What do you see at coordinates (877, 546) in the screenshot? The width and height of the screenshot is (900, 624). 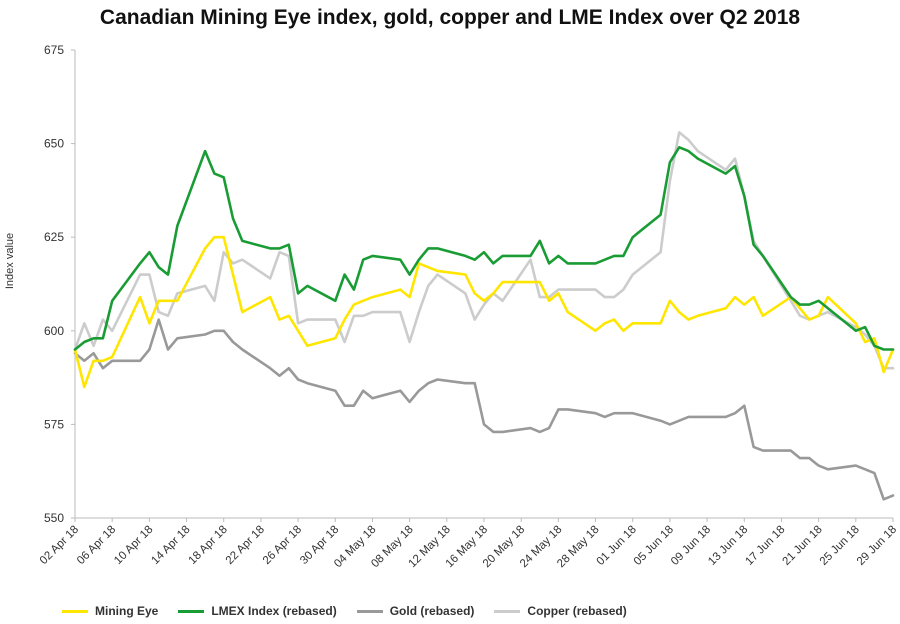 I see `x-tick-label: 29 Jun 18` at bounding box center [877, 546].